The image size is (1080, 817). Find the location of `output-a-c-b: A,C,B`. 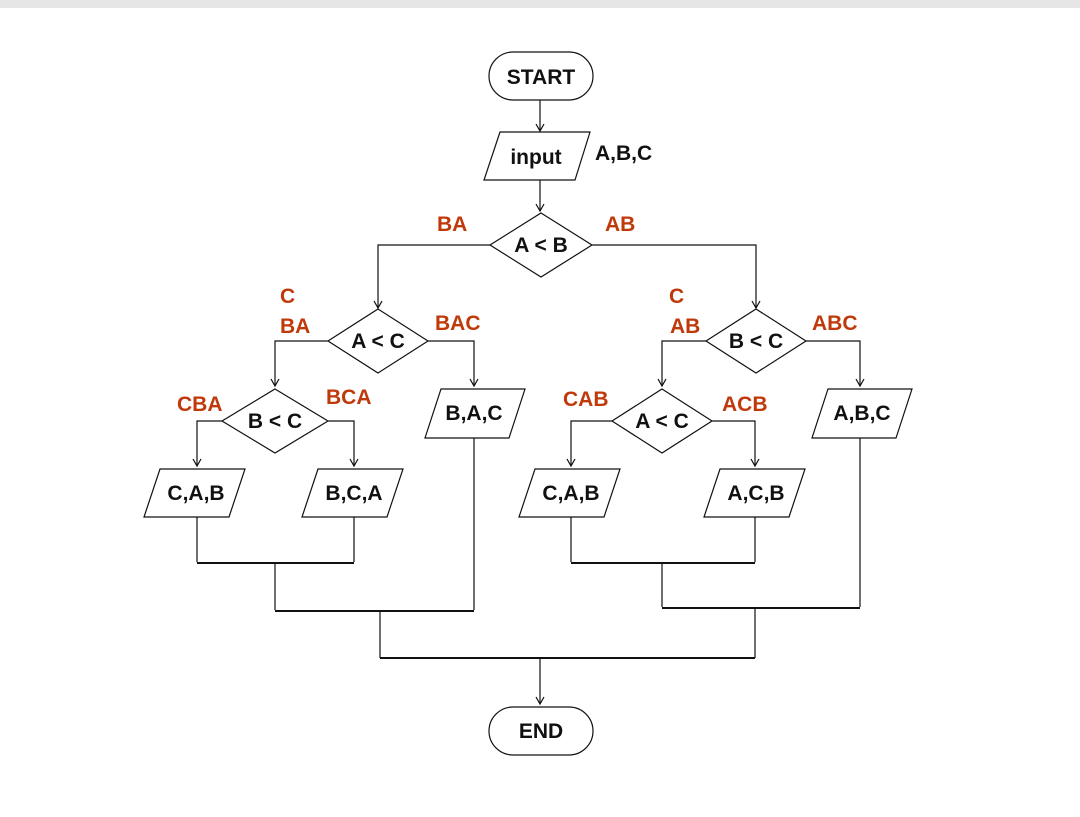

output-a-c-b: A,C,B is located at coordinates (754, 493).